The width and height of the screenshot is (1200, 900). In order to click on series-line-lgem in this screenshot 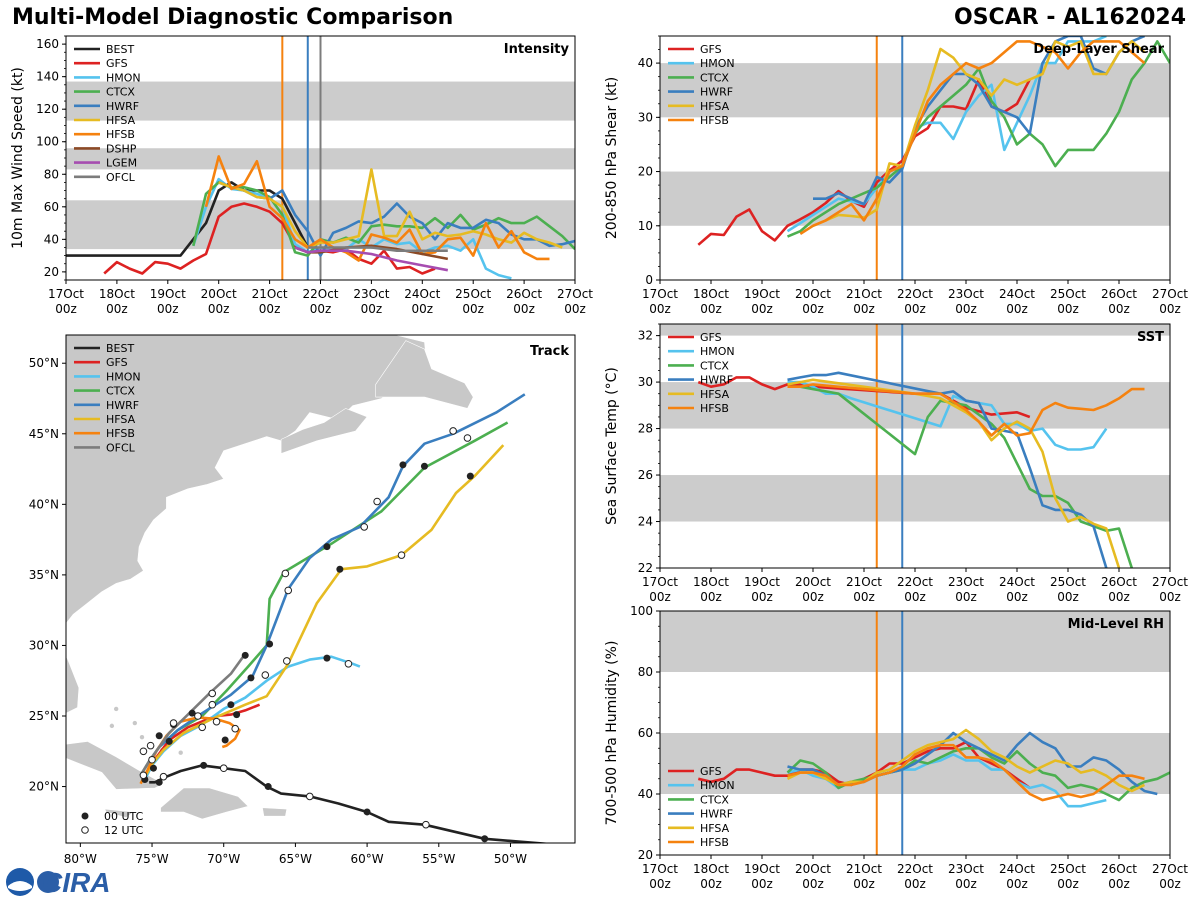, I will do `click(371, 259)`.